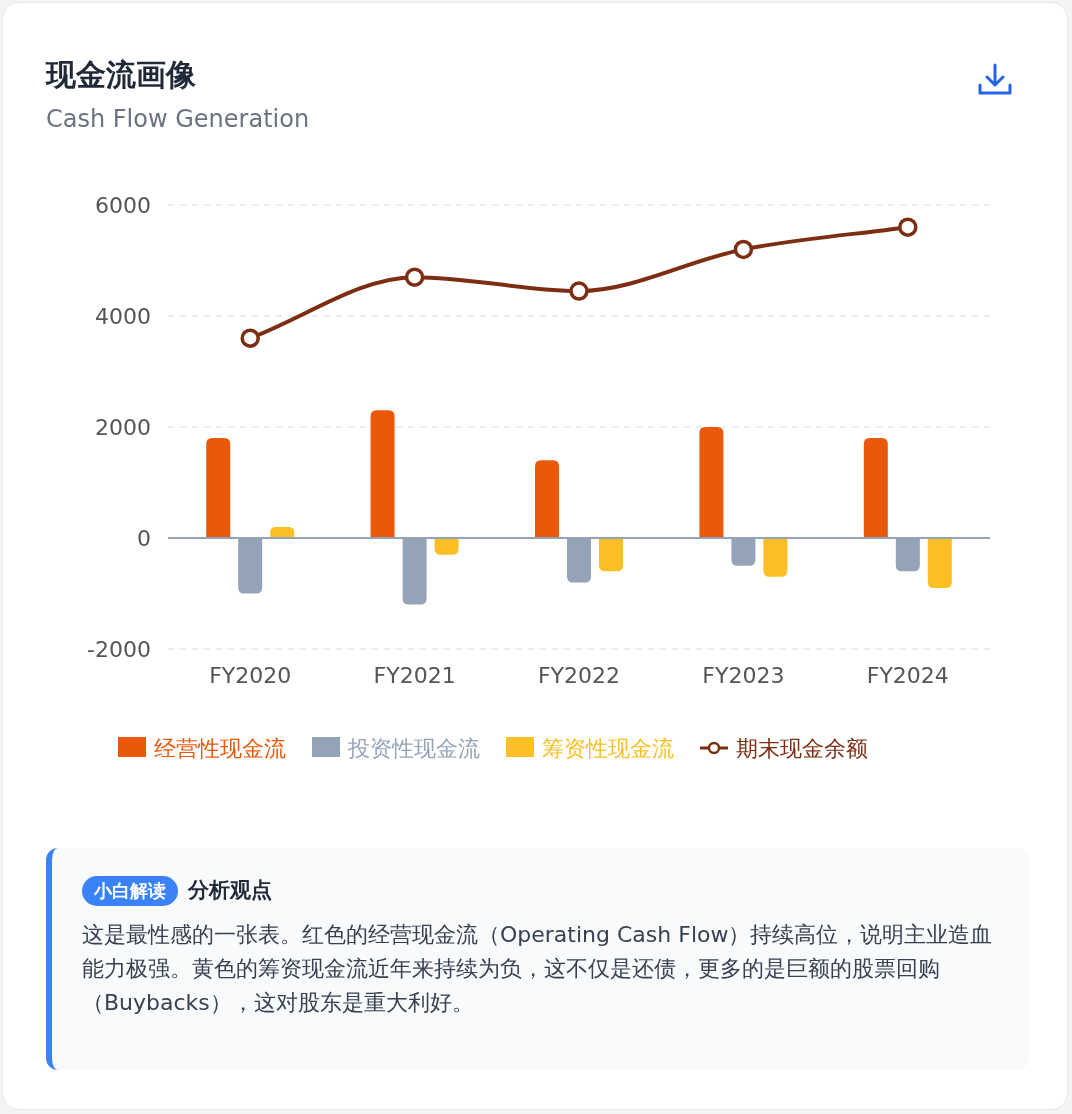 Image resolution: width=1072 pixels, height=1114 pixels. I want to click on y-tick-label: 0, so click(144, 538).